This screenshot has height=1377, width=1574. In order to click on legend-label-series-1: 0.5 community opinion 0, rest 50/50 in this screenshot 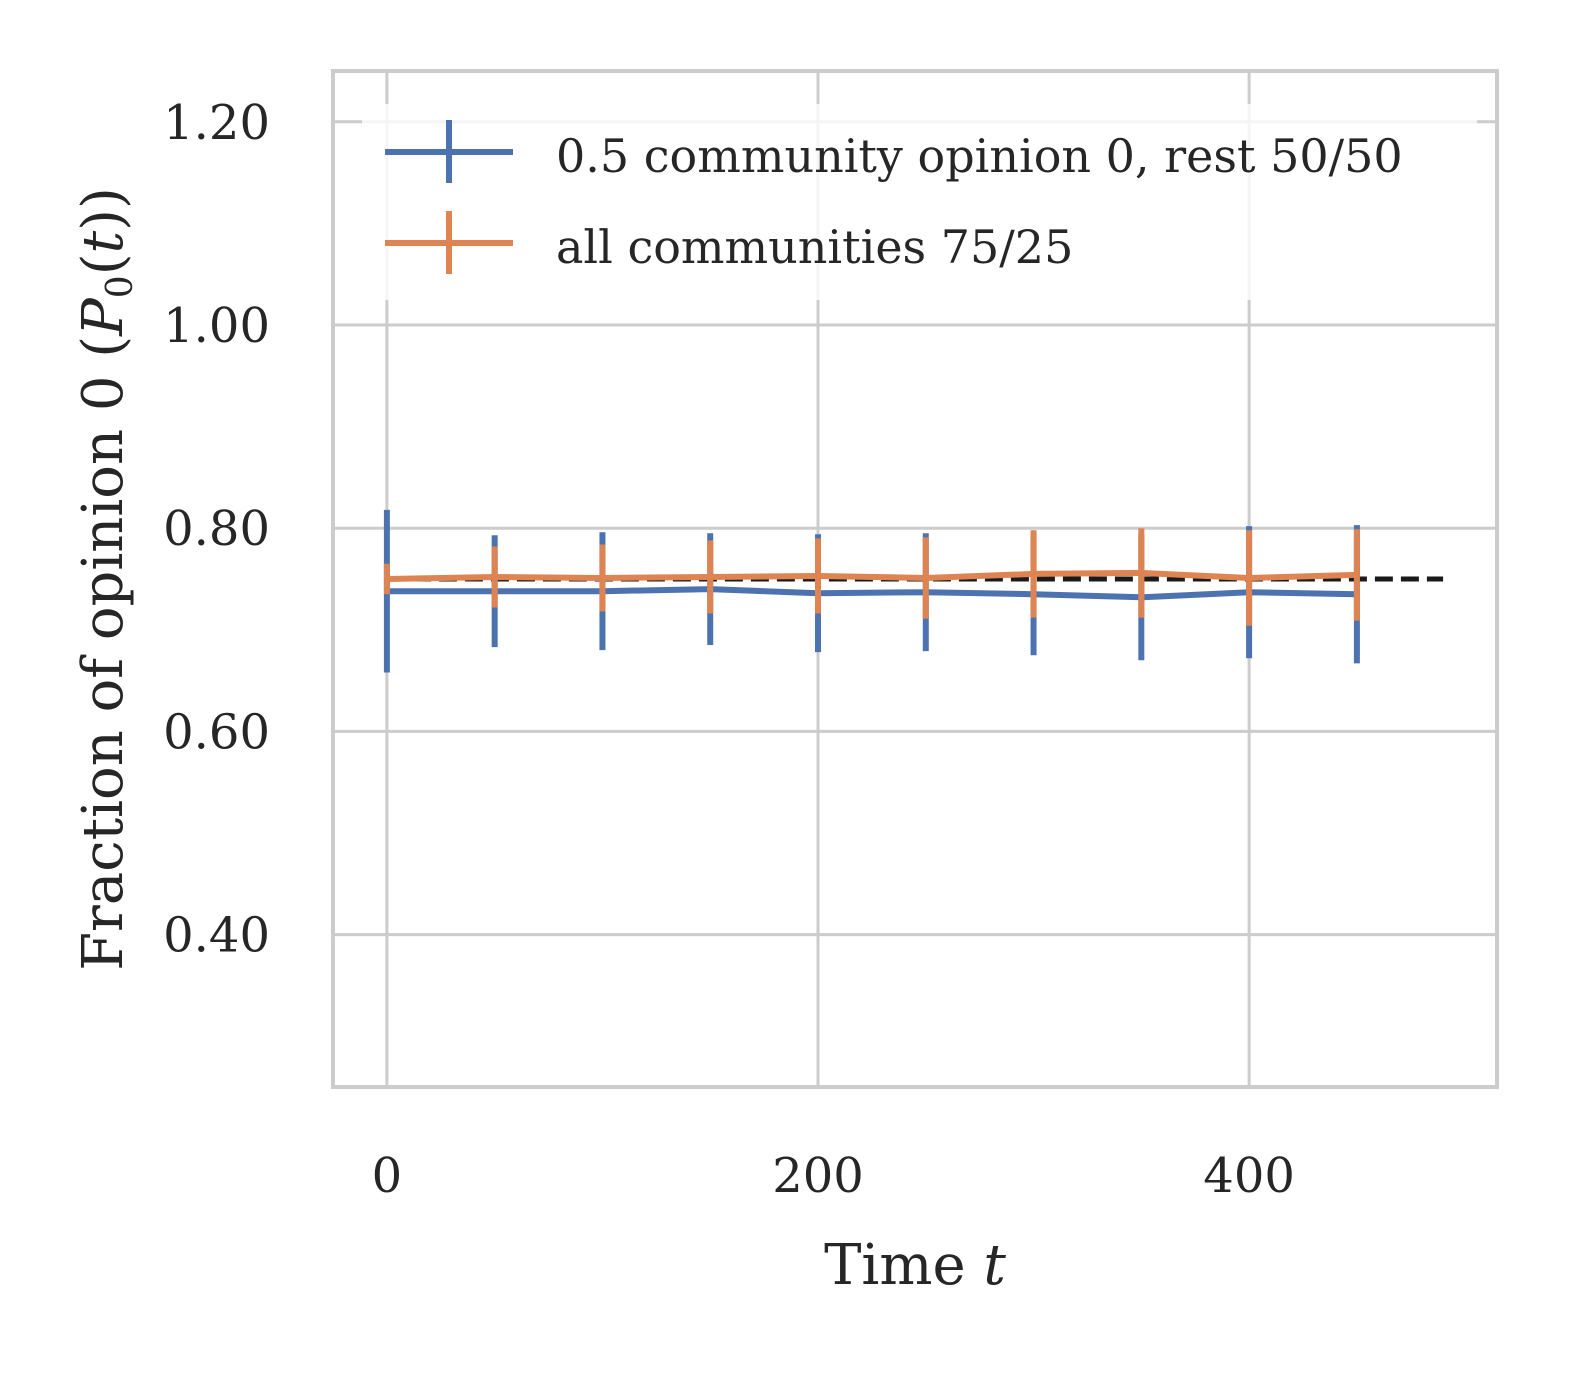, I will do `click(979, 156)`.